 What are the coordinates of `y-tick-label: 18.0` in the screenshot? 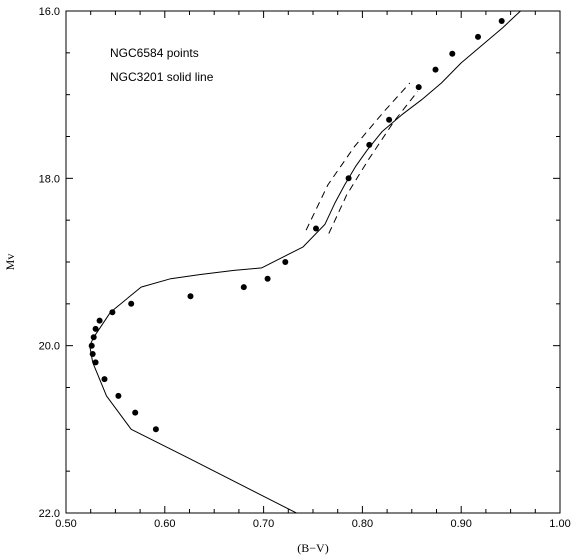 It's located at (49, 179).